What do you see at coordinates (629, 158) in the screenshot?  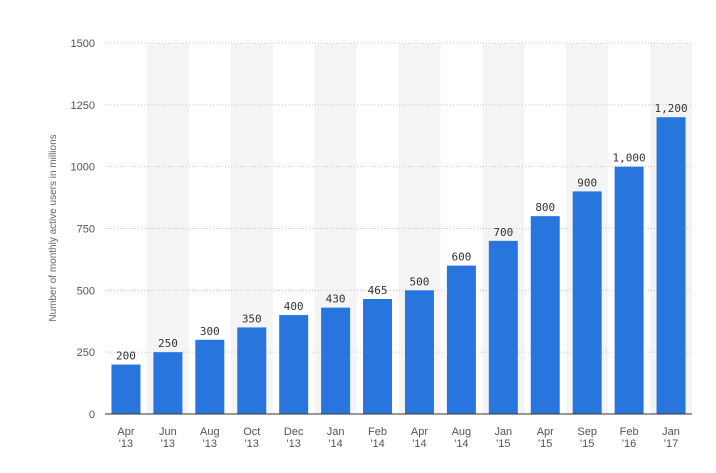 I see `data-label: 1,000` at bounding box center [629, 158].